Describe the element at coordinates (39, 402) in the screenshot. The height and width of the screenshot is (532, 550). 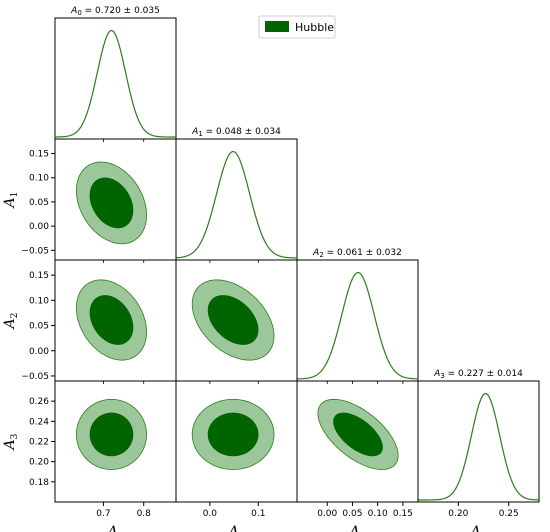
I see `y-tick-label-a3-4: 0.26` at that location.